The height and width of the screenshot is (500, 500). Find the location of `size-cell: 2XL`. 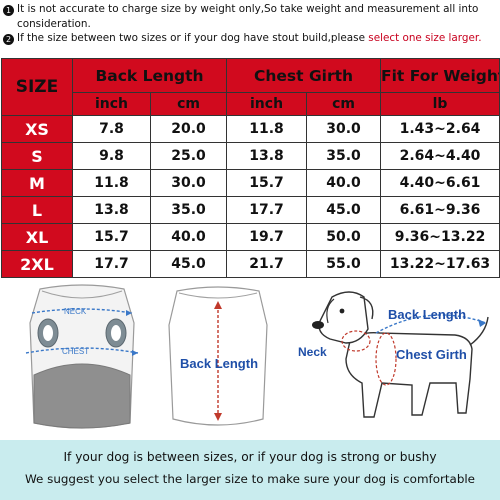

size-cell: 2XL is located at coordinates (37, 264).